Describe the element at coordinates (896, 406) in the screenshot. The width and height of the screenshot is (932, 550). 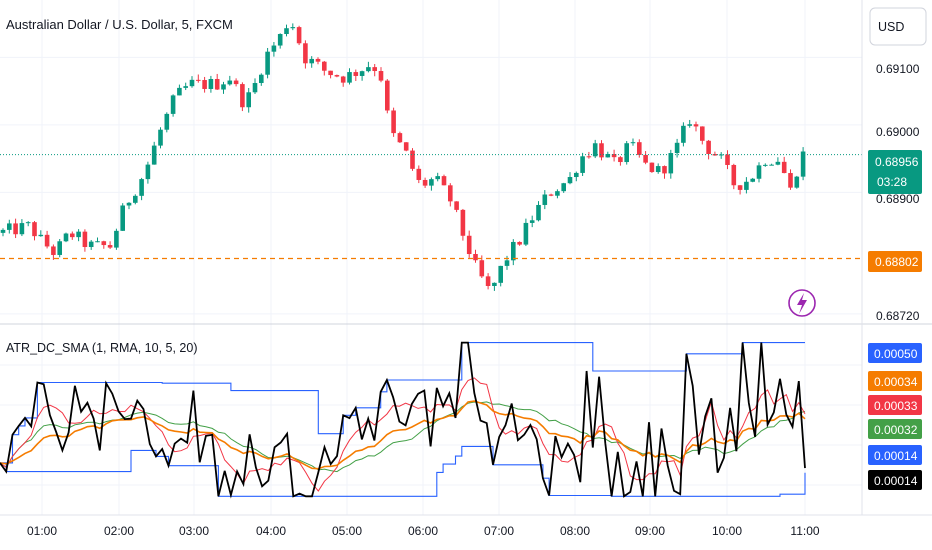
I see `indicator-value-text: 0.00033` at that location.